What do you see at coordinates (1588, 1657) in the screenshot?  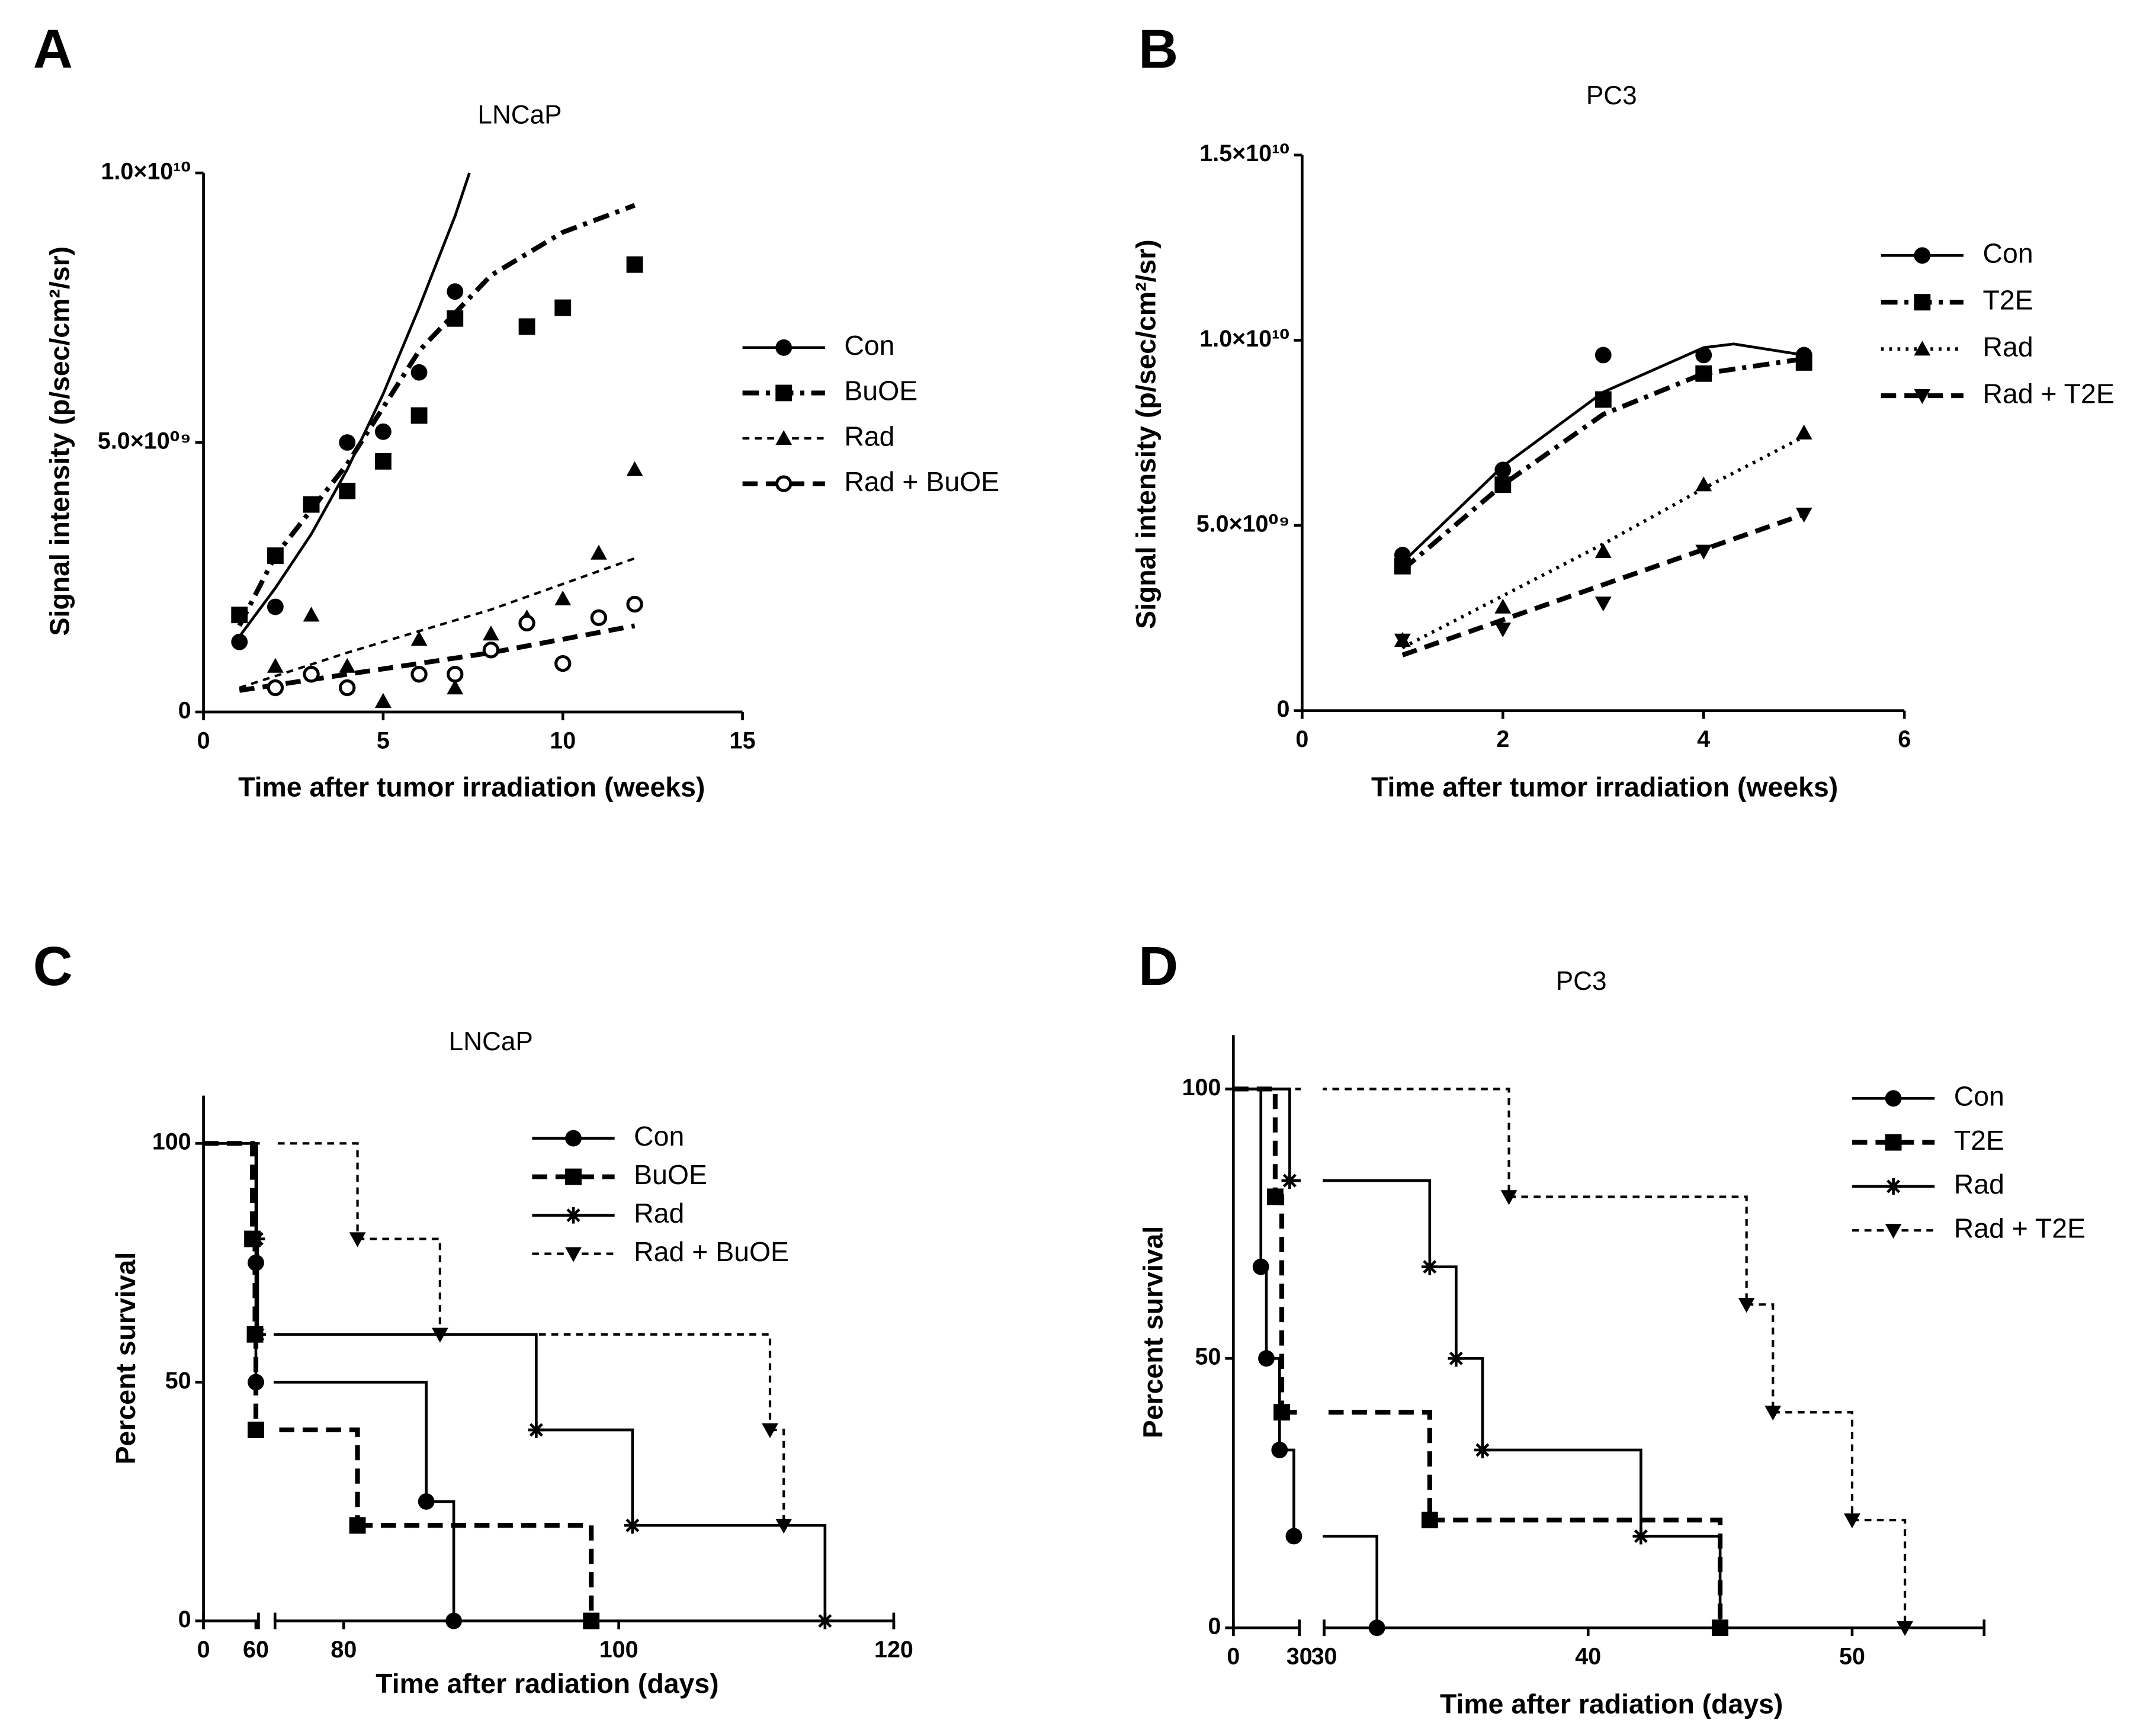 I see `x-tick-label: 40` at bounding box center [1588, 1657].